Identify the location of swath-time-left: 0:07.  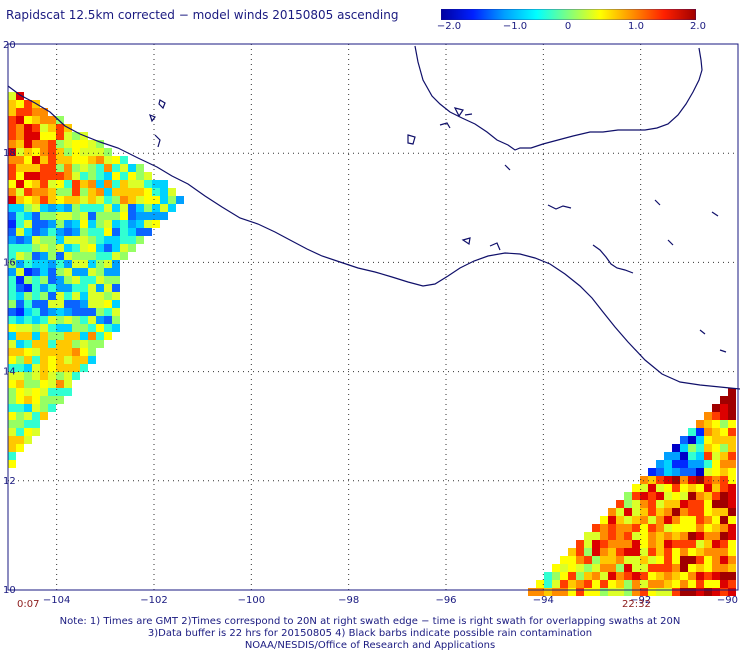
(28, 604).